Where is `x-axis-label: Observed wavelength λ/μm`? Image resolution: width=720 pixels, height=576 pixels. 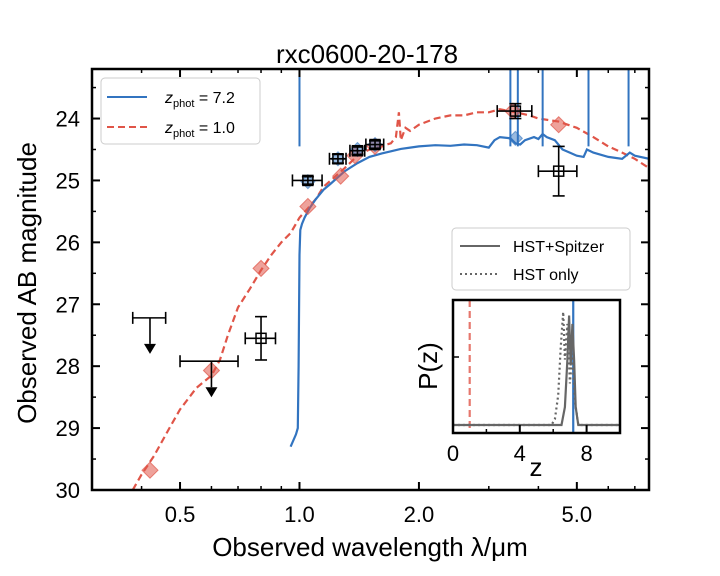 x-axis-label: Observed wavelength λ/μm is located at coordinates (370, 547).